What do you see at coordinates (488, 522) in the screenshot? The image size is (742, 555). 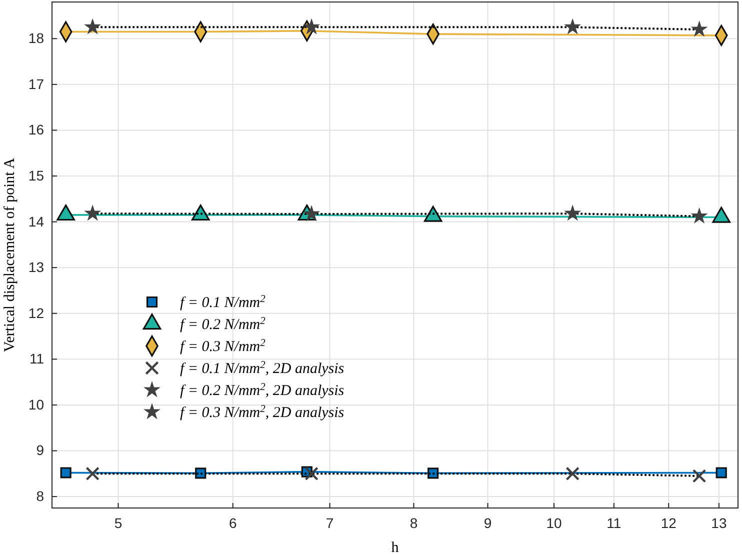 I see `x-tick-label: 9` at bounding box center [488, 522].